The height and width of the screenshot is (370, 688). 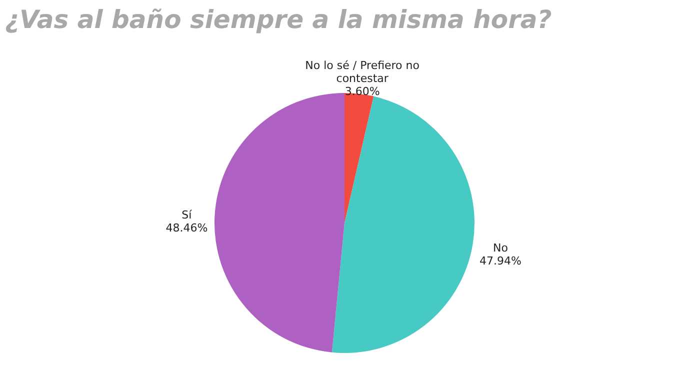 What do you see at coordinates (187, 227) in the screenshot?
I see `data-label: 48.46%` at bounding box center [187, 227].